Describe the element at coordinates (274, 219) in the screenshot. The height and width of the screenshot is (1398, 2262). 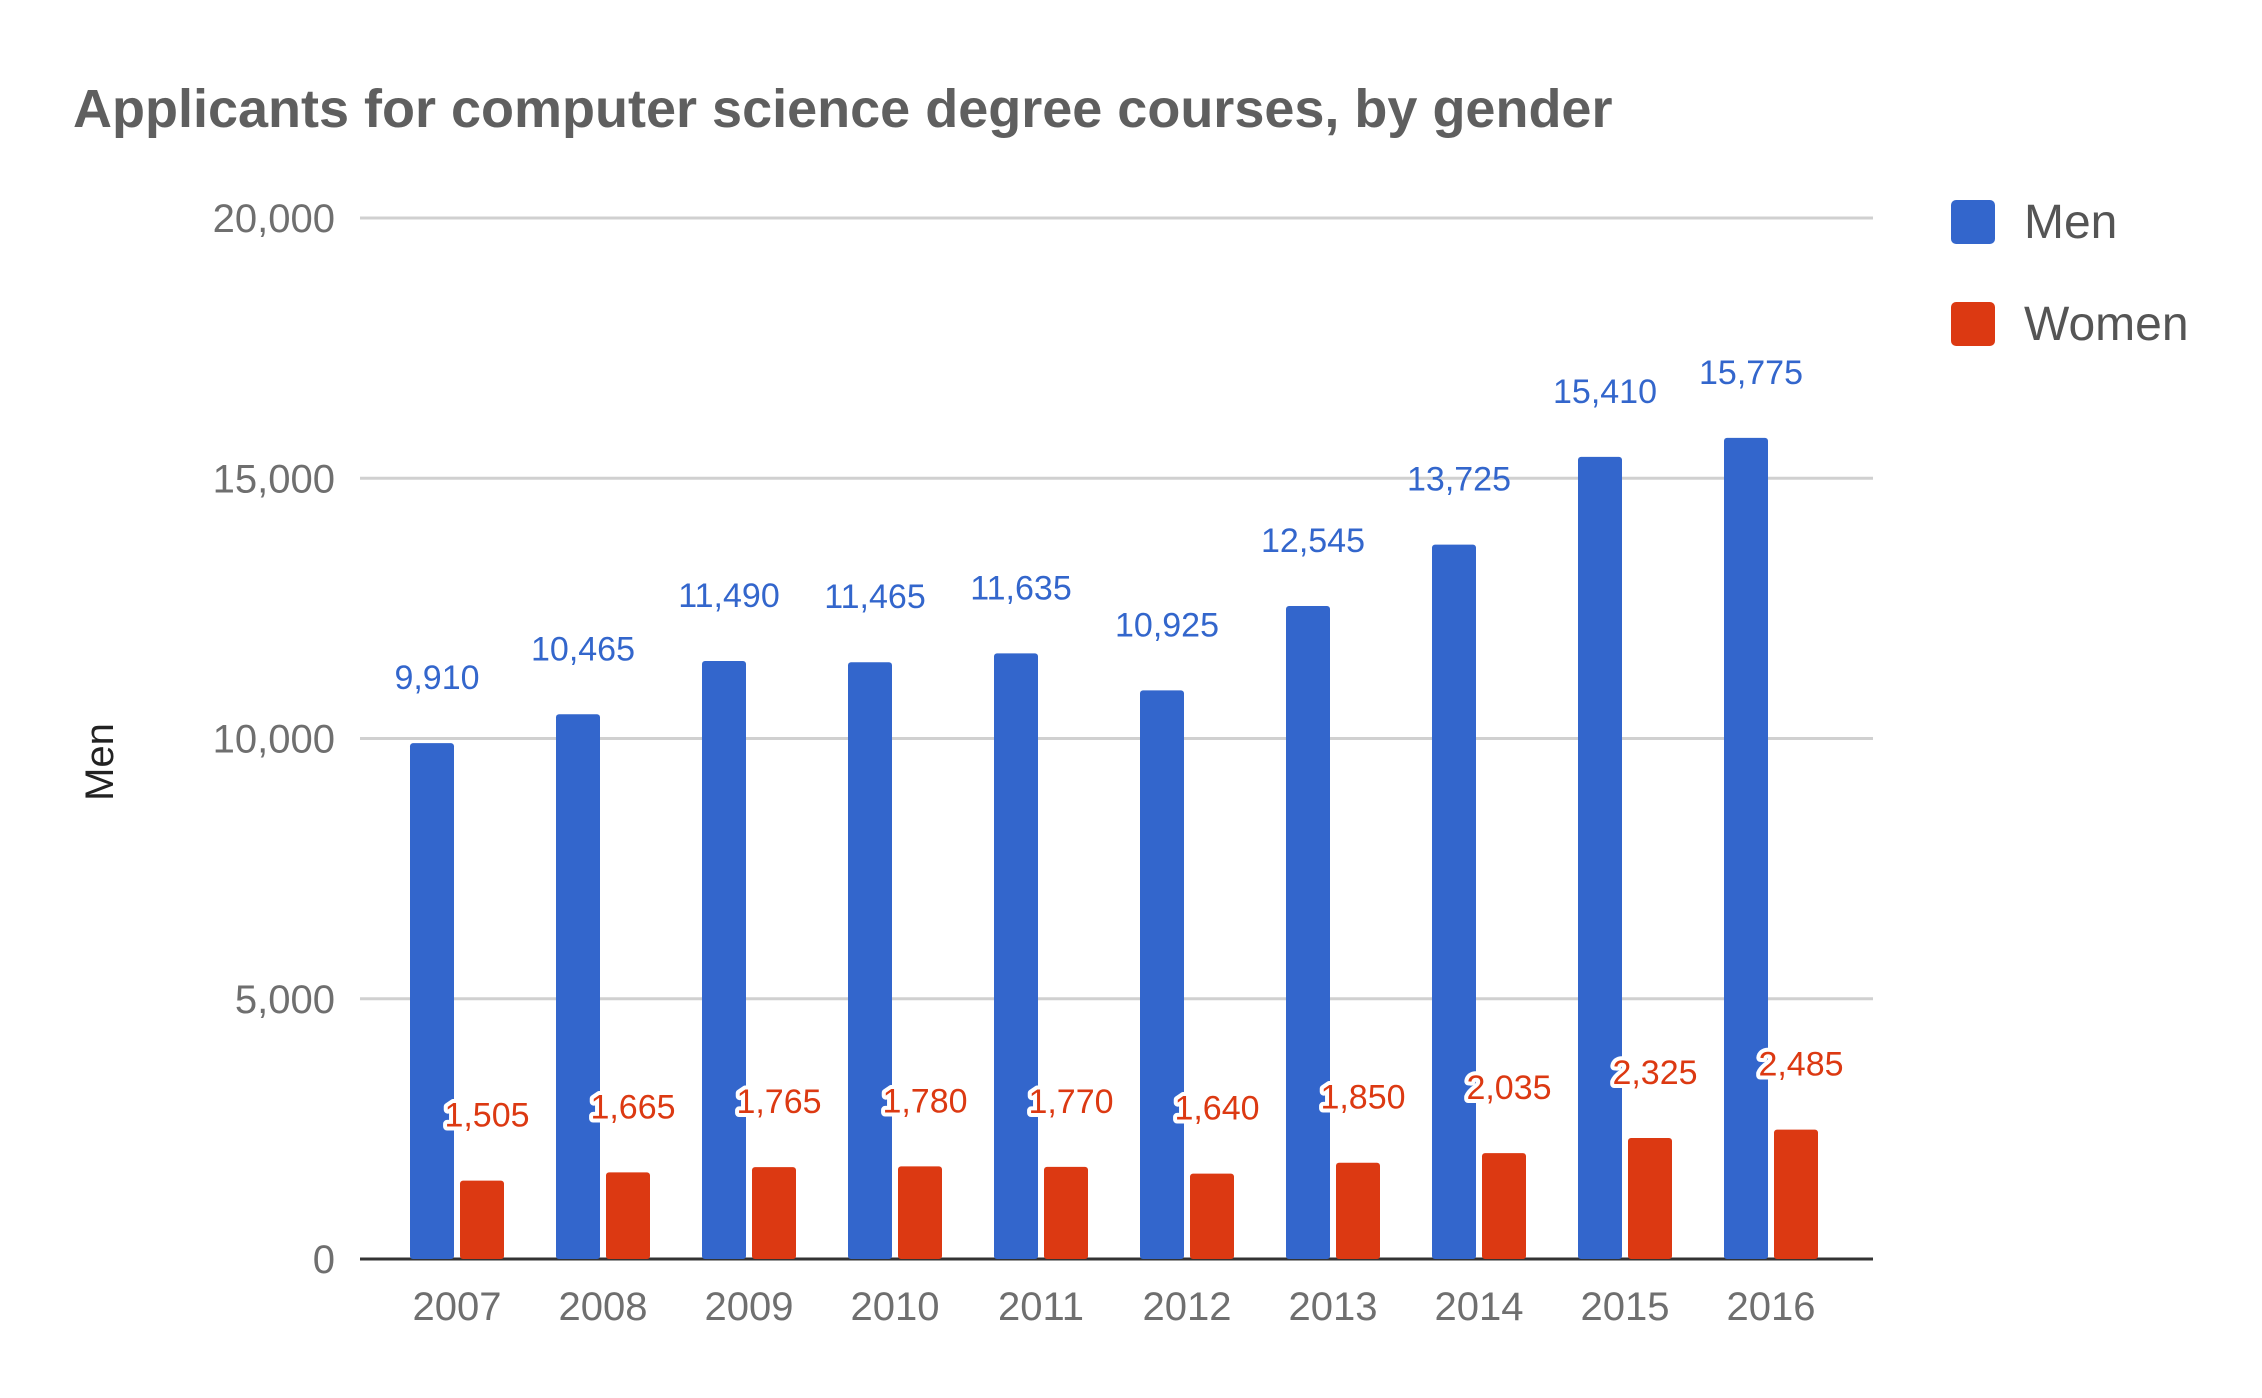
I see `y-tick-label: 20,000` at that location.